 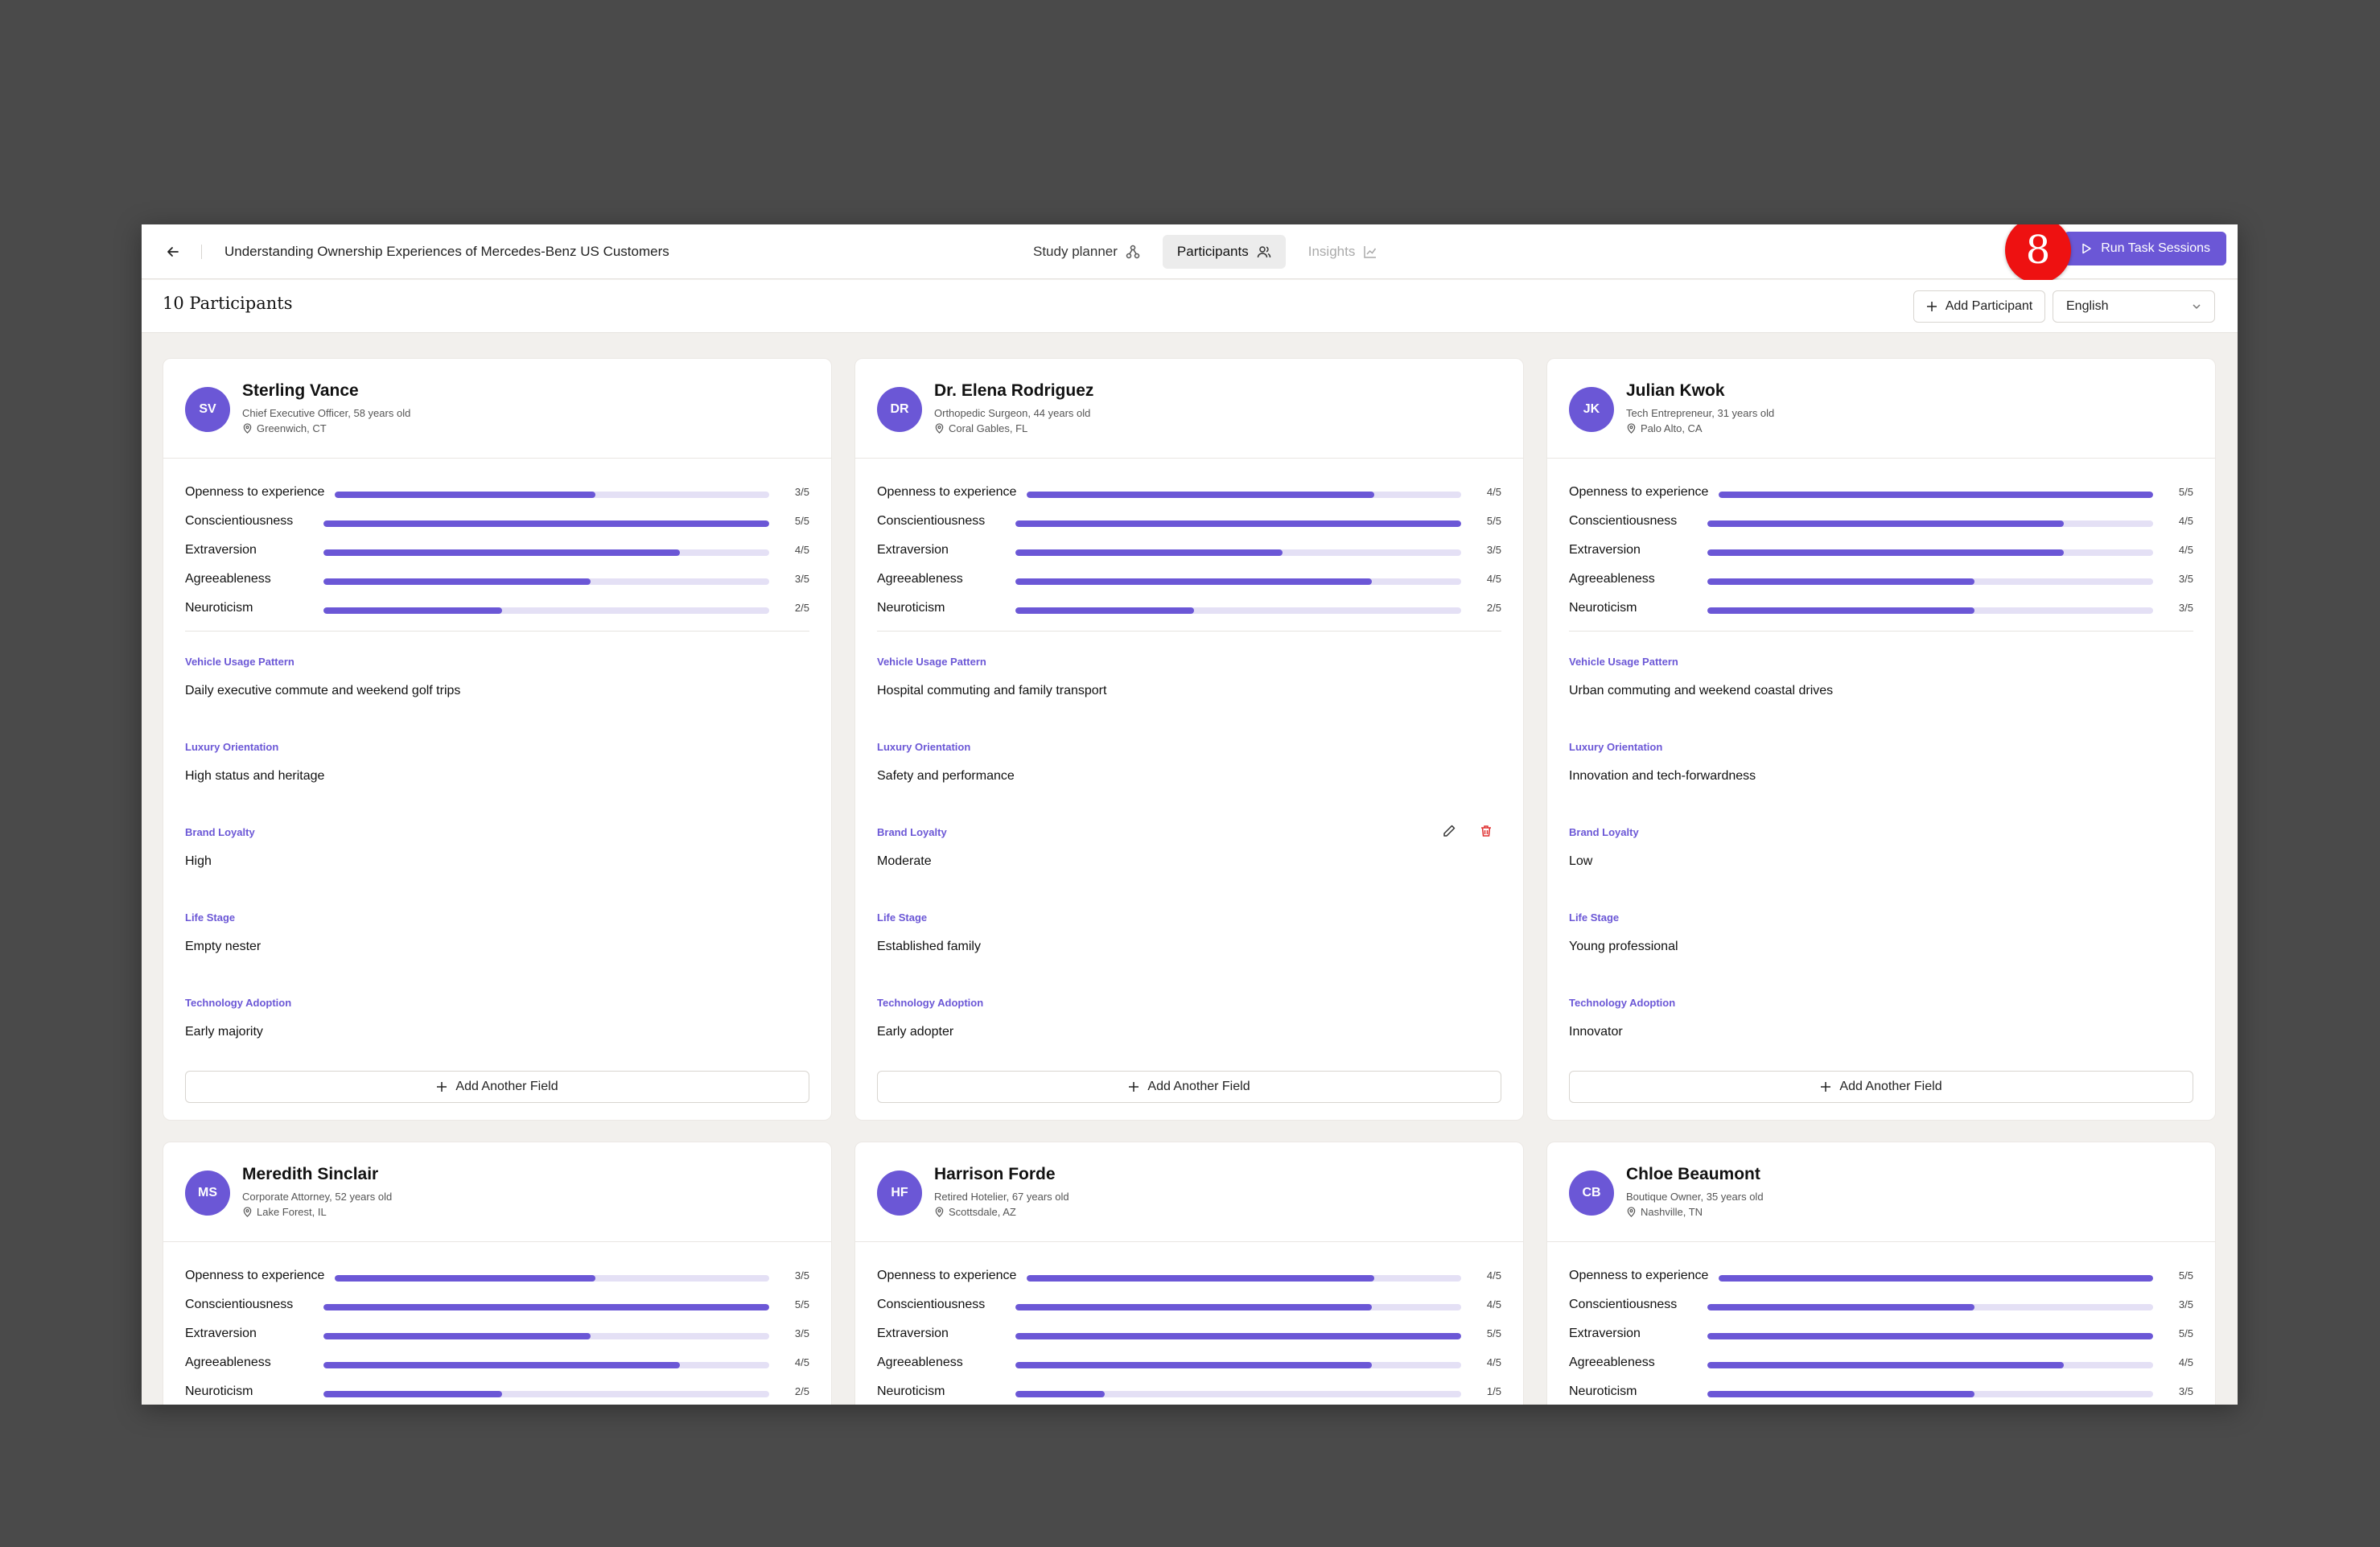 What do you see at coordinates (1189, 844) in the screenshot?
I see `custom-field: Brand Loyalty Moderate` at bounding box center [1189, 844].